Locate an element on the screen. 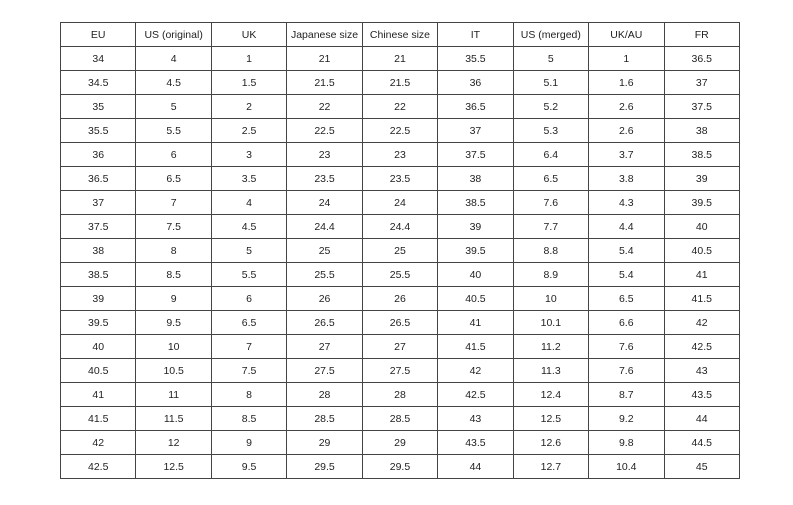  table-cell: 10.1 is located at coordinates (551, 322).